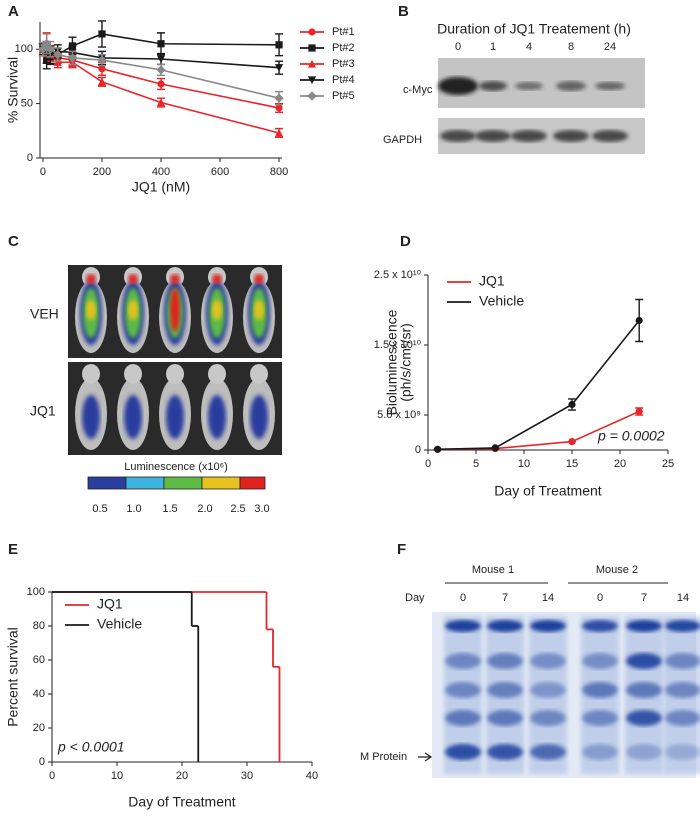 This screenshot has height=818, width=700. What do you see at coordinates (169, 509) in the screenshot?
I see `colorbar-label: 1.5` at bounding box center [169, 509].